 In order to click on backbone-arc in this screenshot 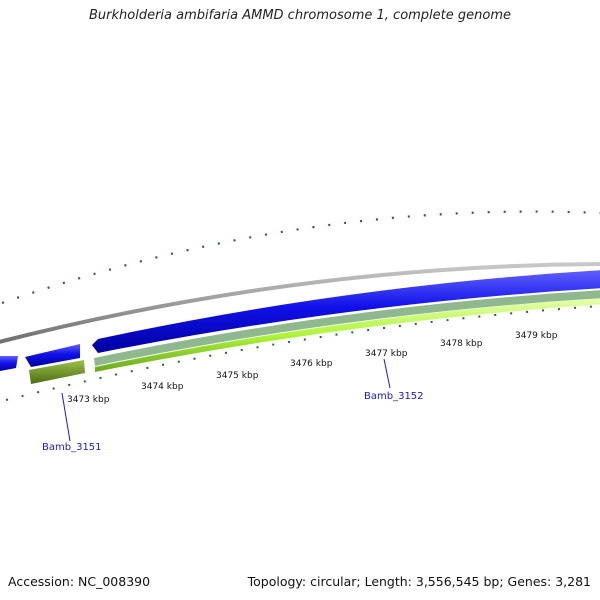, I will do `click(300, 303)`.